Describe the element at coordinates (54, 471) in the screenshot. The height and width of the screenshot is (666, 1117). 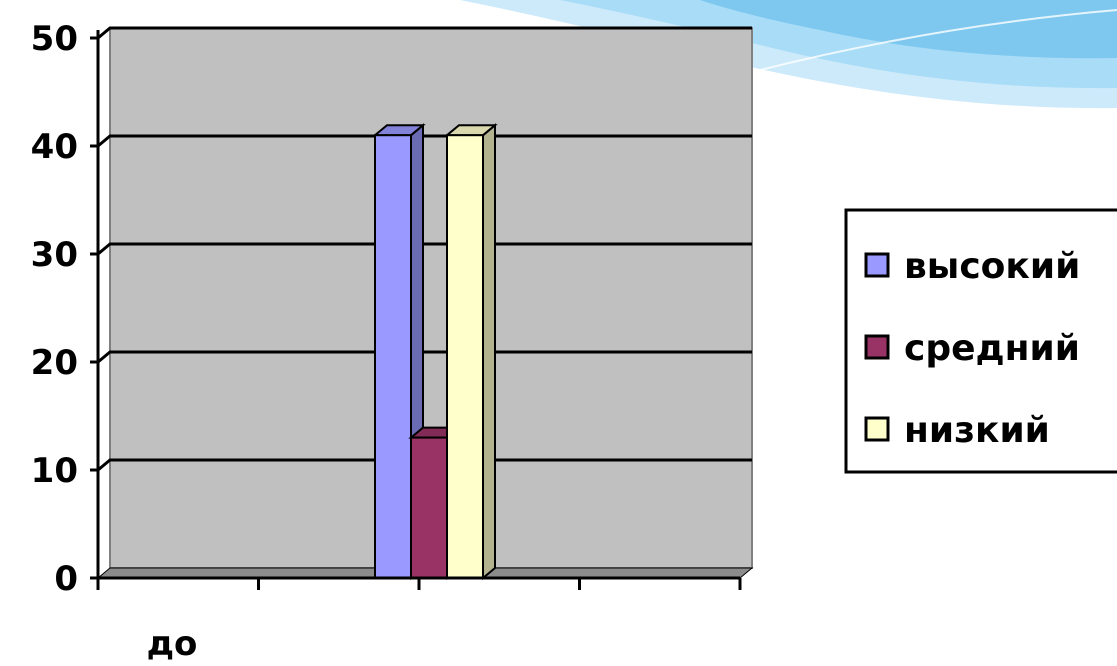
I see `y-tick-label: 10` at that location.